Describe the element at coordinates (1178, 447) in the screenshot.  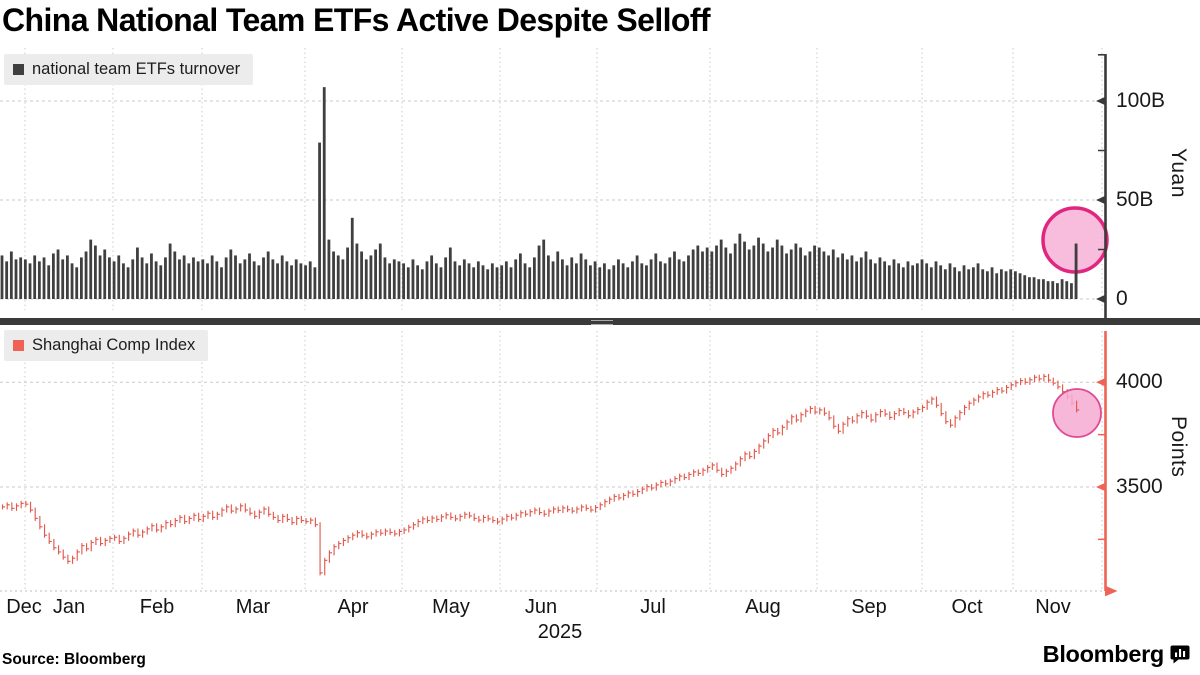
I see `yaxis-title-points: Points` at that location.